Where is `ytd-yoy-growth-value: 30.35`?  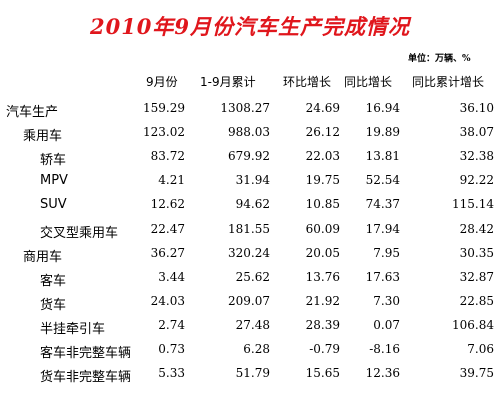 ytd-yoy-growth-value: 30.35 is located at coordinates (476, 252).